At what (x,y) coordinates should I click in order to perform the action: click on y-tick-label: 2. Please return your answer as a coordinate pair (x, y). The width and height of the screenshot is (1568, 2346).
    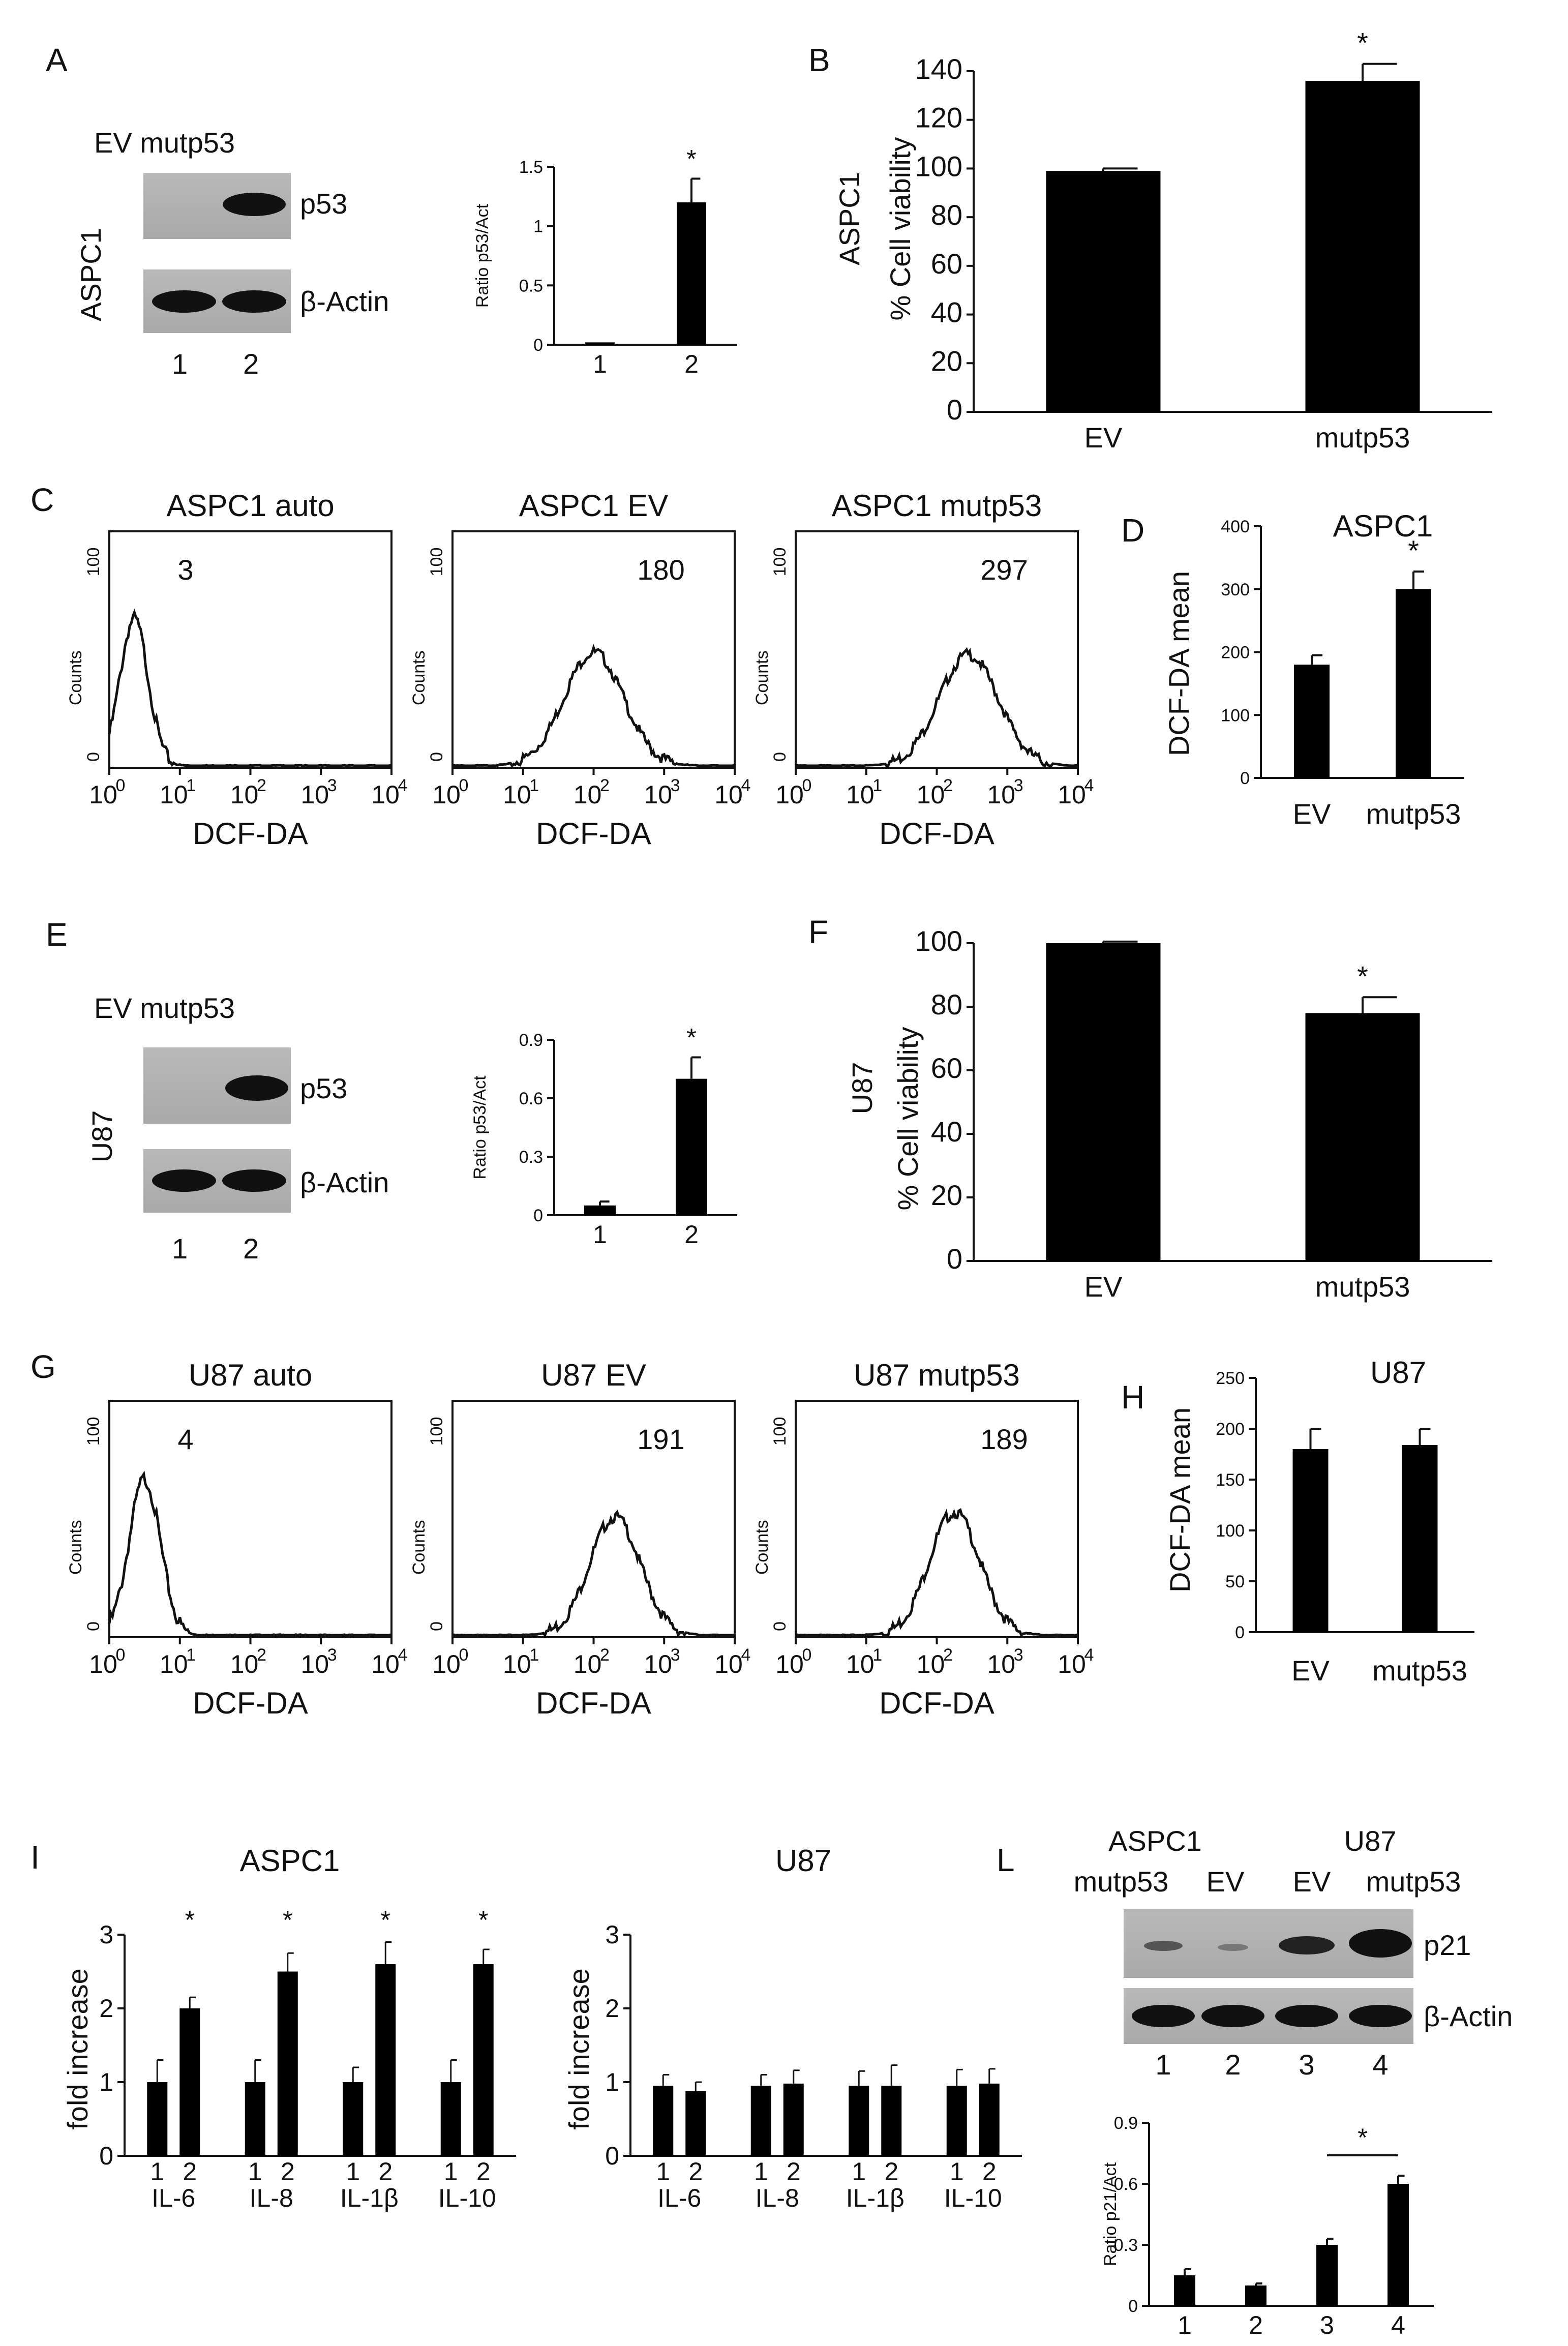
    Looking at the image, I should click on (106, 2008).